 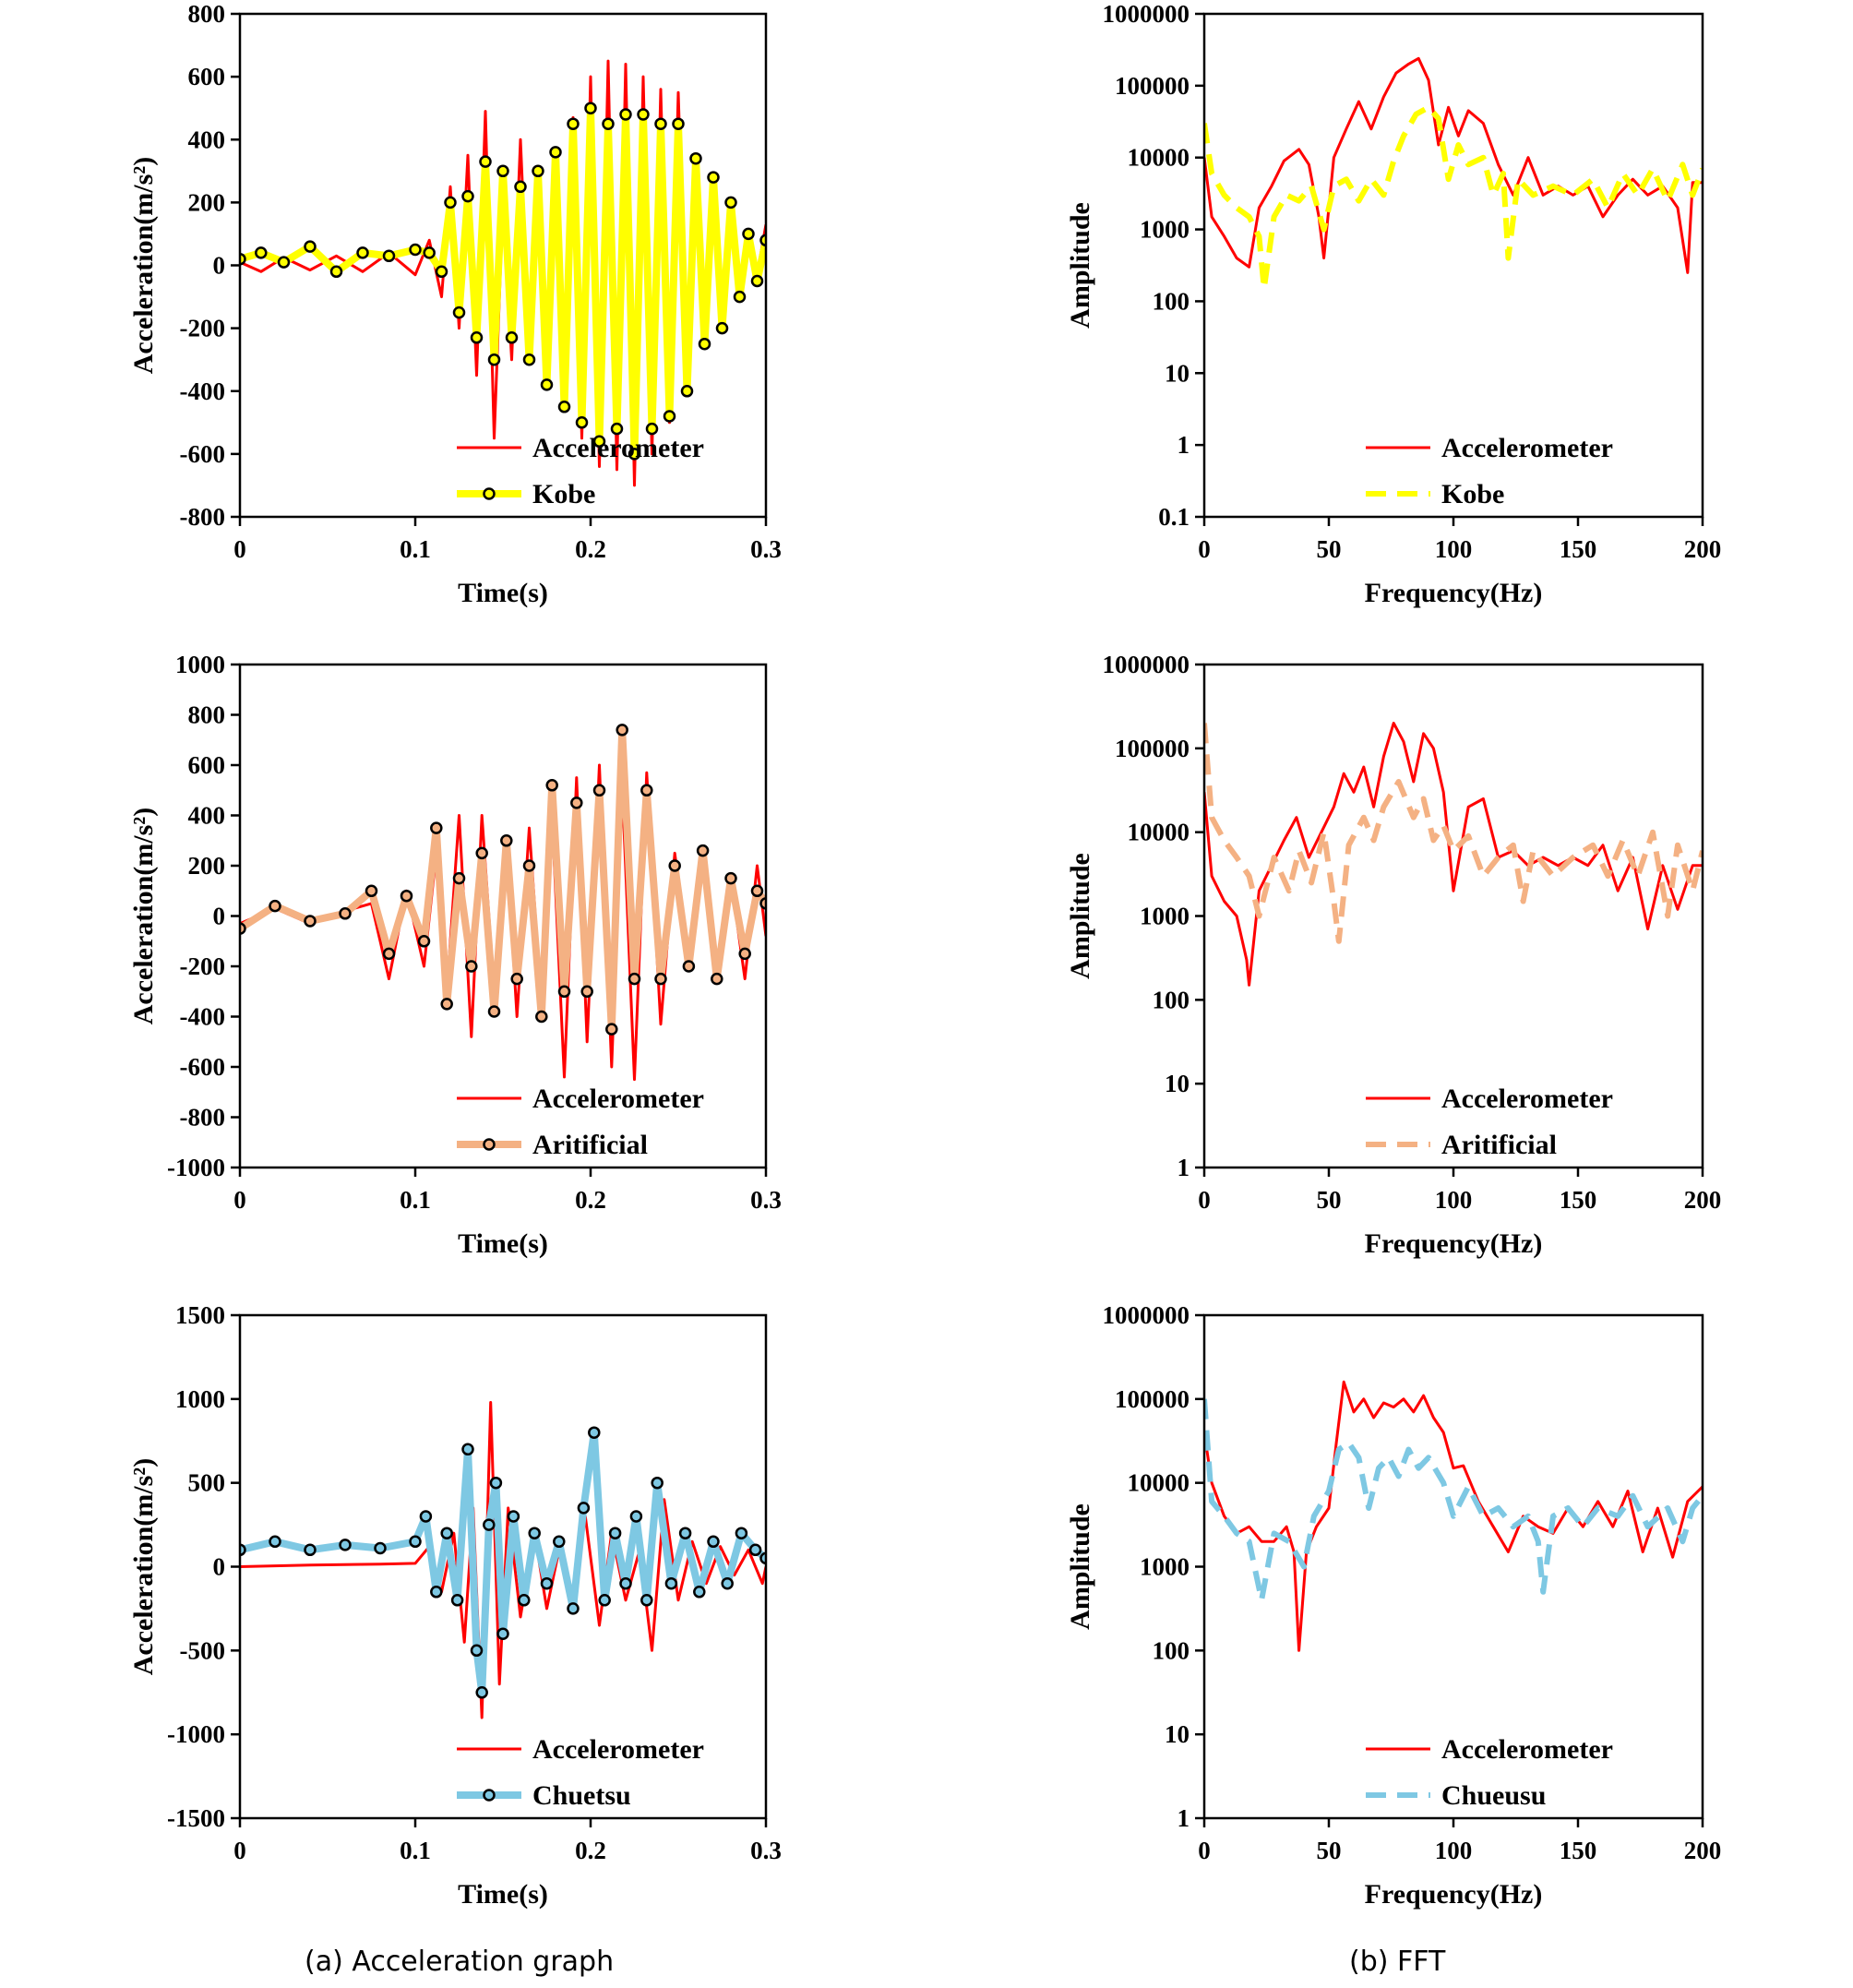 What do you see at coordinates (1703, 1200) in the screenshot?
I see `x-tick-label: 200` at bounding box center [1703, 1200].